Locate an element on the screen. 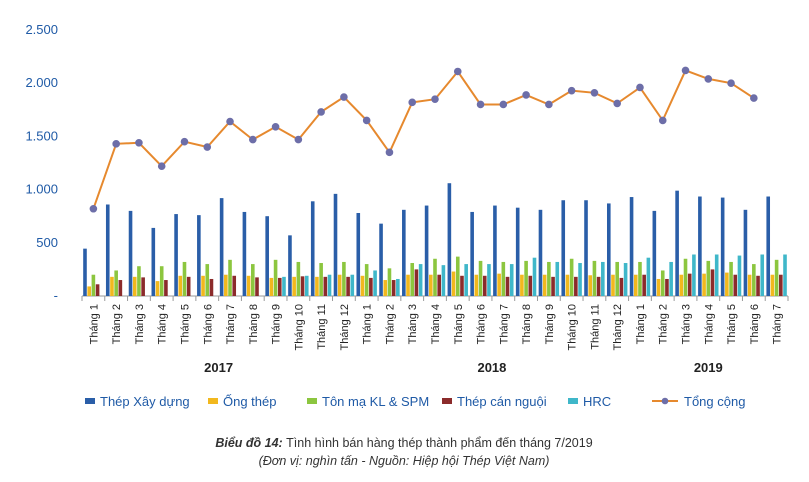  x-tick-label: Tháng 4 is located at coordinates (436, 324).